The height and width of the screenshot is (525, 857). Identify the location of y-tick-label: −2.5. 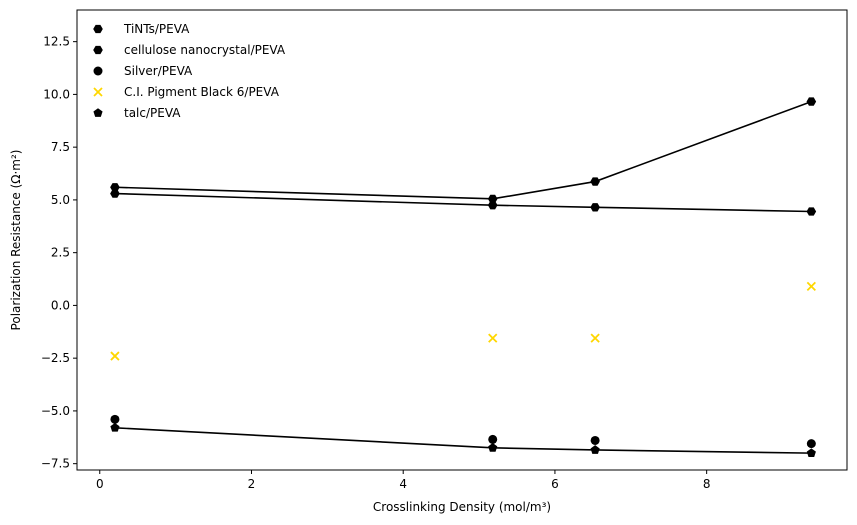
(55, 358).